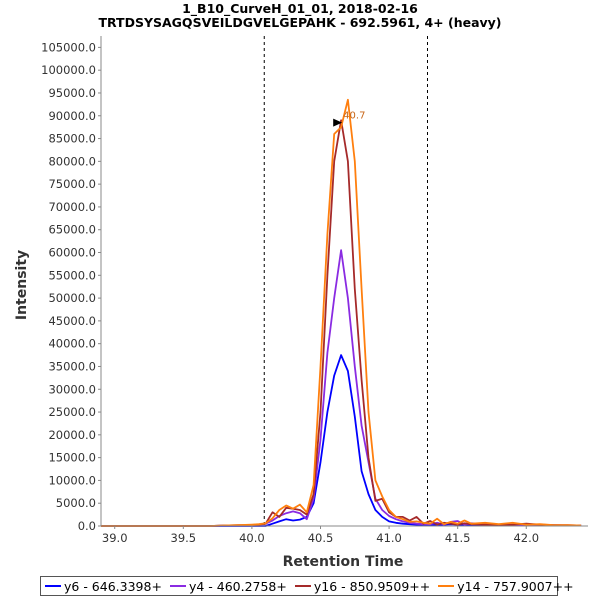 The width and height of the screenshot is (600, 600). Describe the element at coordinates (184, 538) in the screenshot. I see `x-tick-label: 39.5` at that location.